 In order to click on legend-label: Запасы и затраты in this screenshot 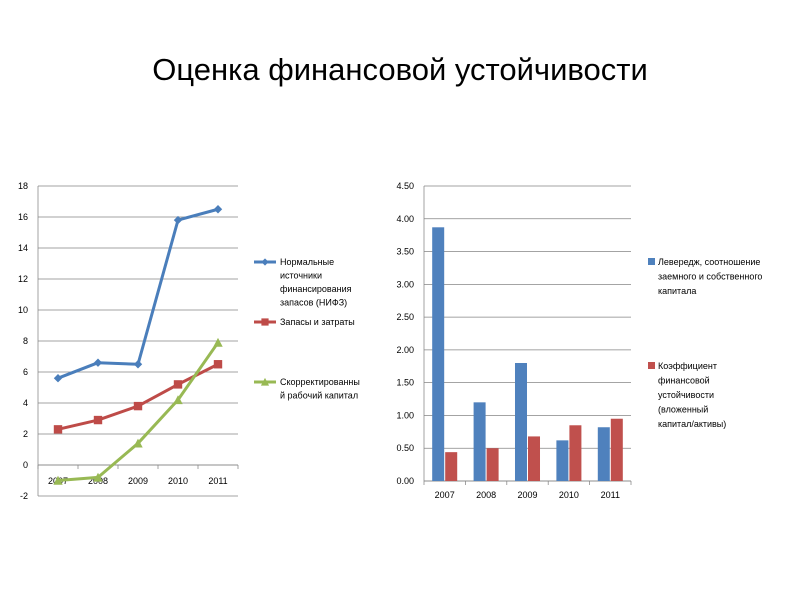, I will do `click(317, 322)`.